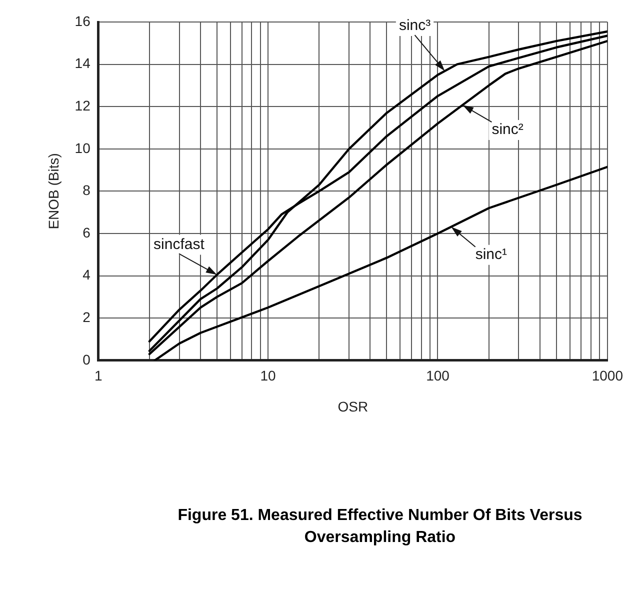 The width and height of the screenshot is (631, 592). Describe the element at coordinates (438, 376) in the screenshot. I see `x-tick-label: 100` at that location.